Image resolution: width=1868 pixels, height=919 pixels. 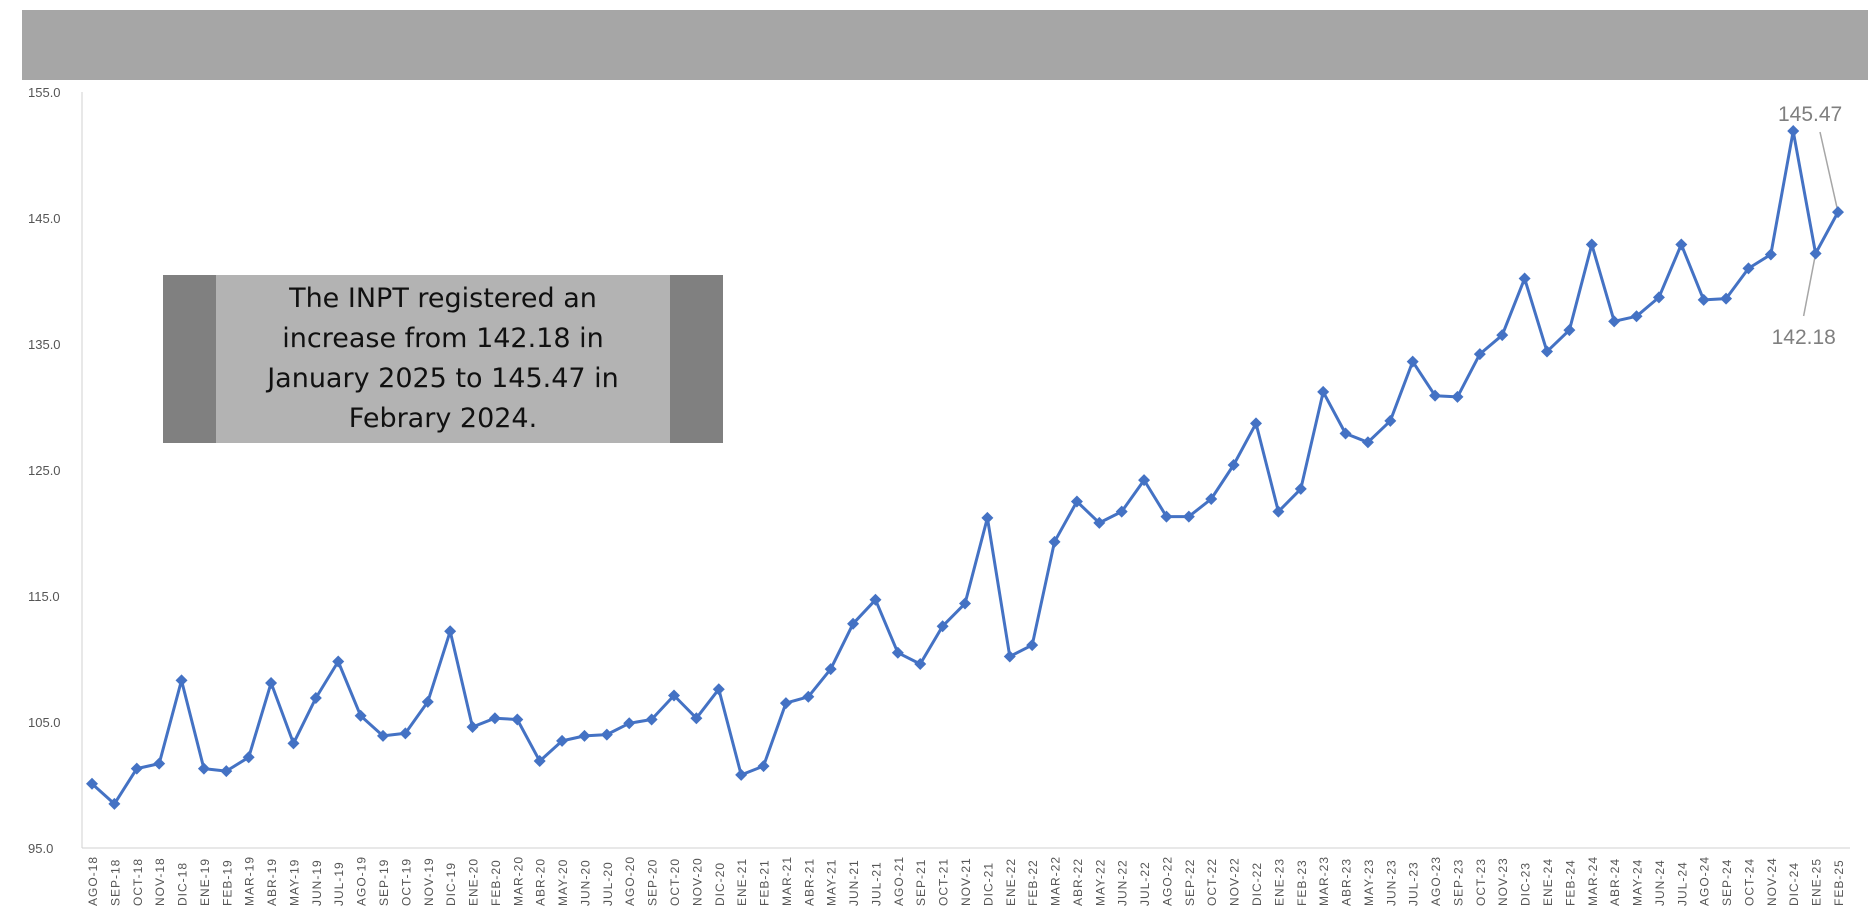 I want to click on x-tick-label: MAY-24, so click(x=1638, y=882).